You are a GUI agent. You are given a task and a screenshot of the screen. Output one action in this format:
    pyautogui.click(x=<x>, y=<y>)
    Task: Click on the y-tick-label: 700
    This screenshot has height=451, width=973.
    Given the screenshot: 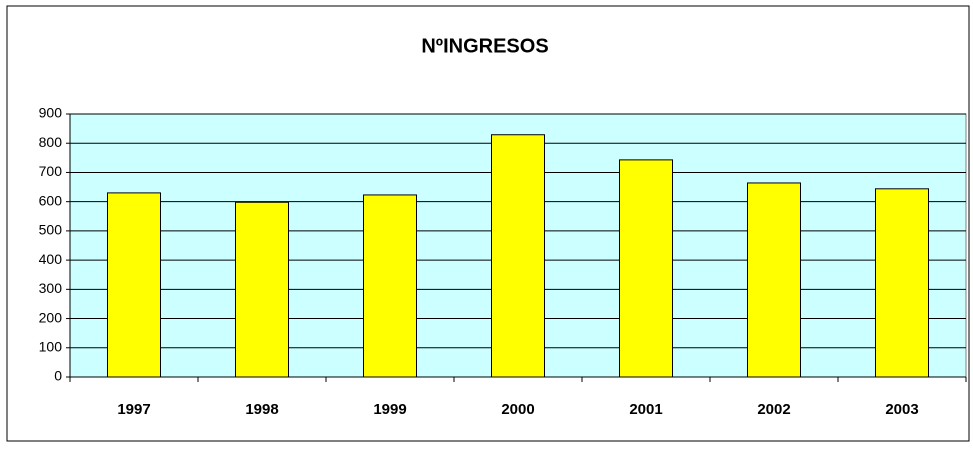 What is the action you would take?
    pyautogui.click(x=51, y=171)
    